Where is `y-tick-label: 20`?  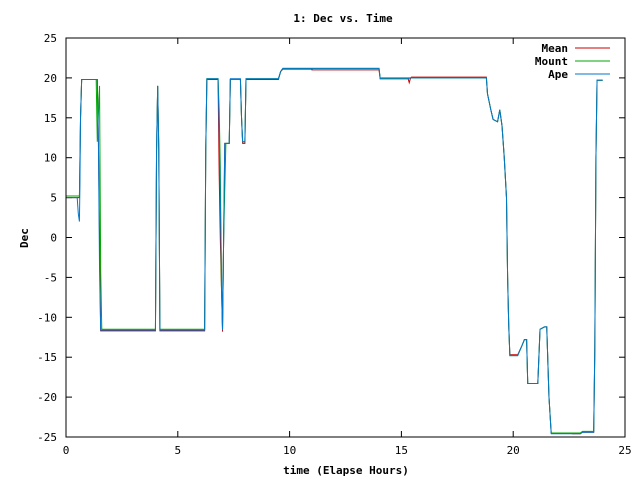 y-tick-label: 20 is located at coordinates (50, 78).